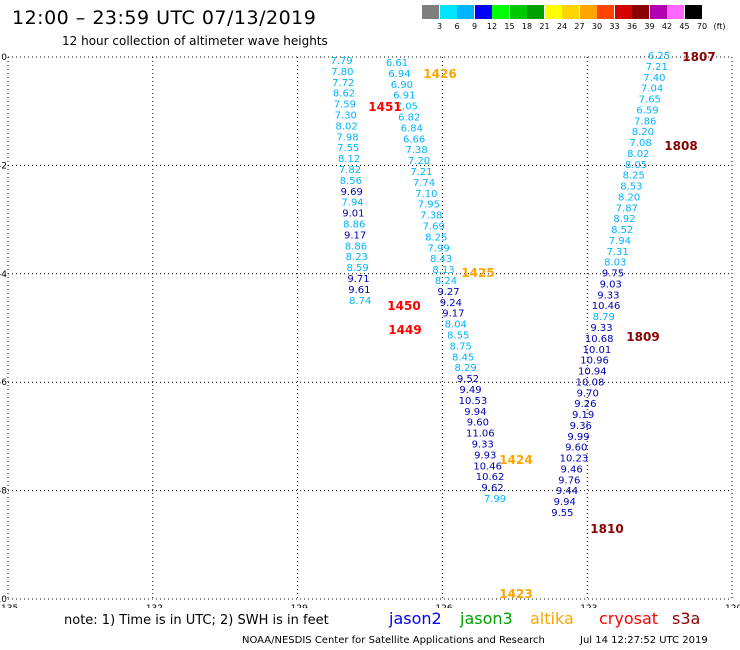  What do you see at coordinates (354, 225) in the screenshot?
I see `wave-height-label: 8.86` at bounding box center [354, 225].